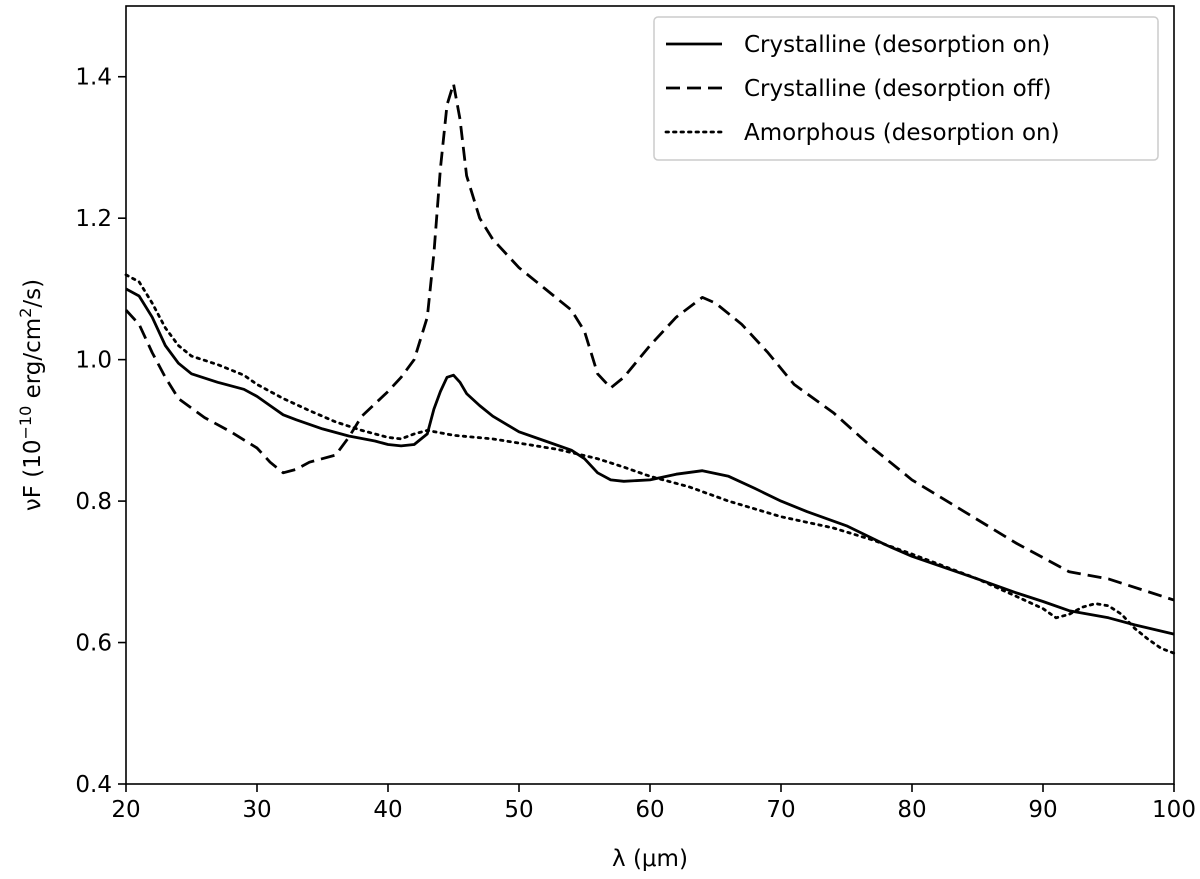  Describe the element at coordinates (256, 810) in the screenshot. I see `x-tick-label: 30` at that location.